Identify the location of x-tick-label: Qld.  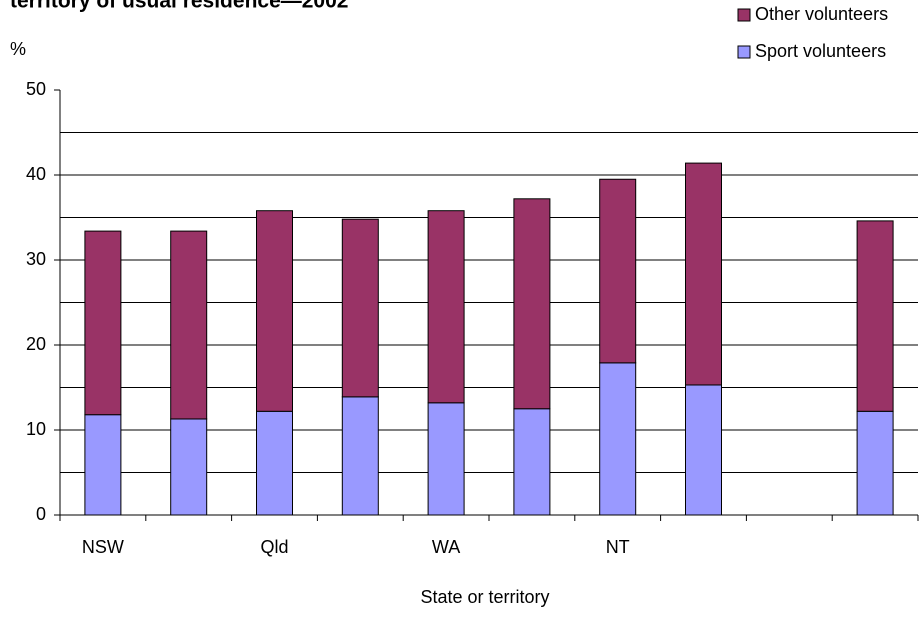
(274, 547).